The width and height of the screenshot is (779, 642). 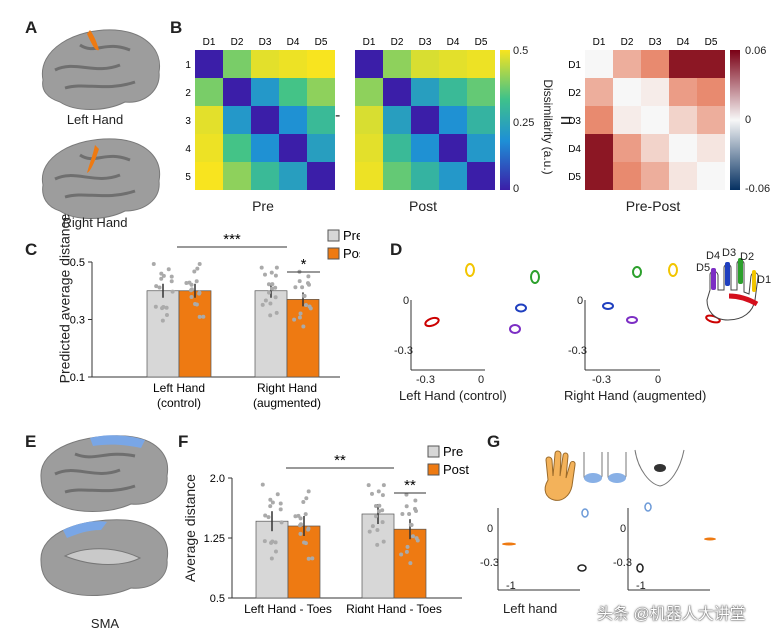 I want to click on panel-f-ylabel-wrap: Average distance, so click(x=190, y=530).